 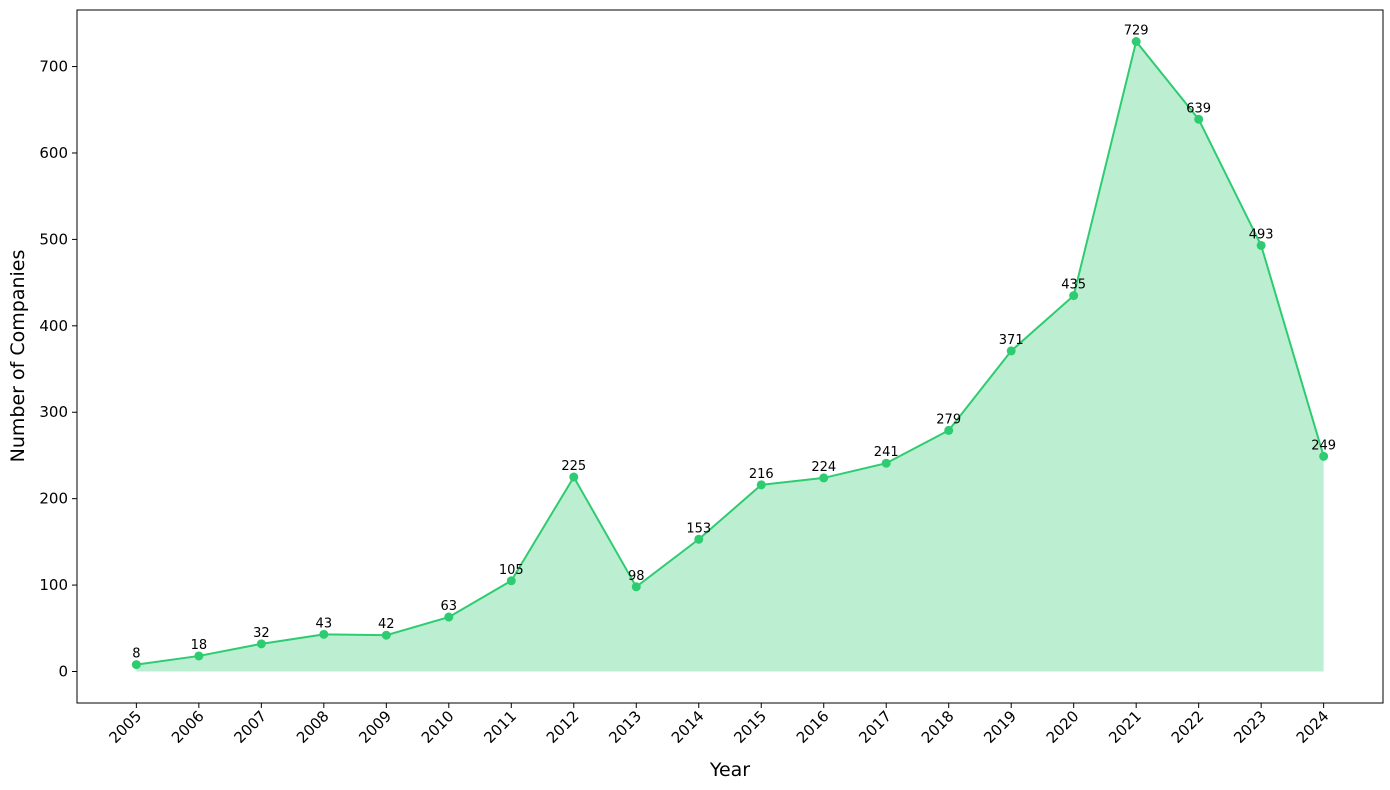 What do you see at coordinates (1313, 727) in the screenshot?
I see `x-tick-label: 2024` at bounding box center [1313, 727].